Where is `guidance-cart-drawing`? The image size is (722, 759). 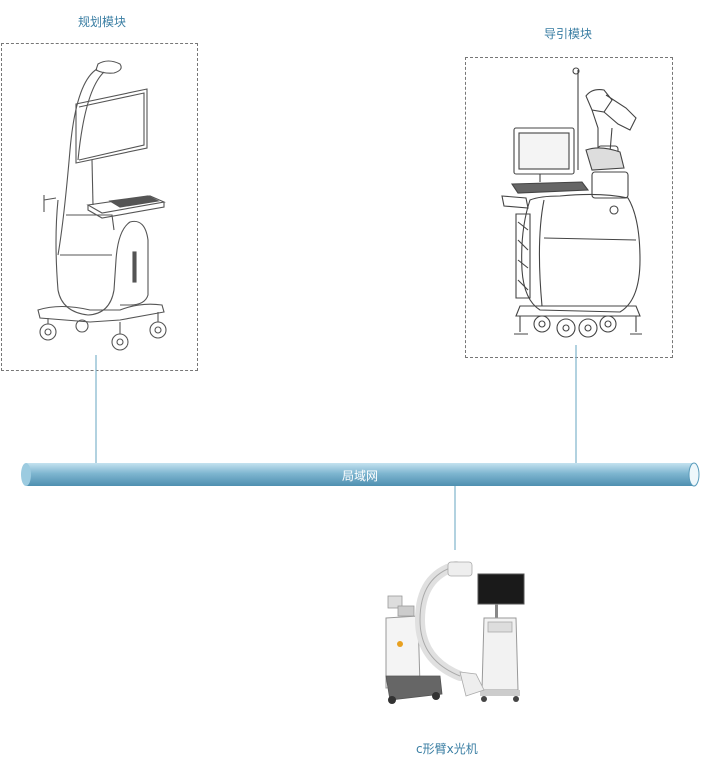 guidance-cart-drawing is located at coordinates (571, 202).